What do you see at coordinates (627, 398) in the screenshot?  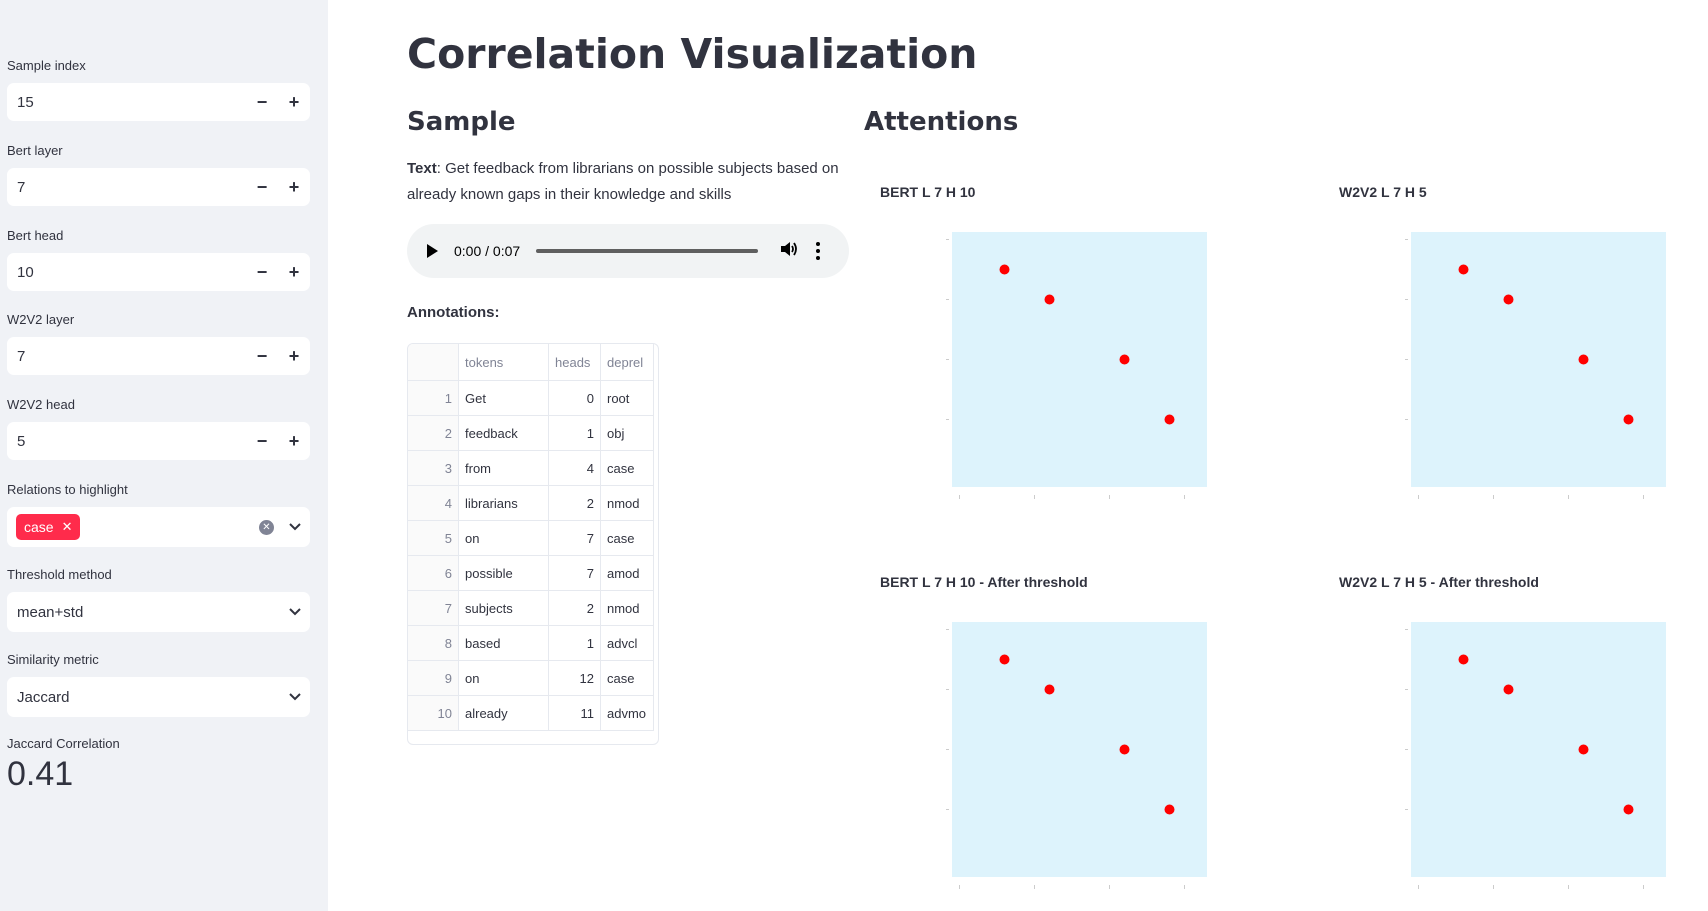 I see `cell-deprel: root` at bounding box center [627, 398].